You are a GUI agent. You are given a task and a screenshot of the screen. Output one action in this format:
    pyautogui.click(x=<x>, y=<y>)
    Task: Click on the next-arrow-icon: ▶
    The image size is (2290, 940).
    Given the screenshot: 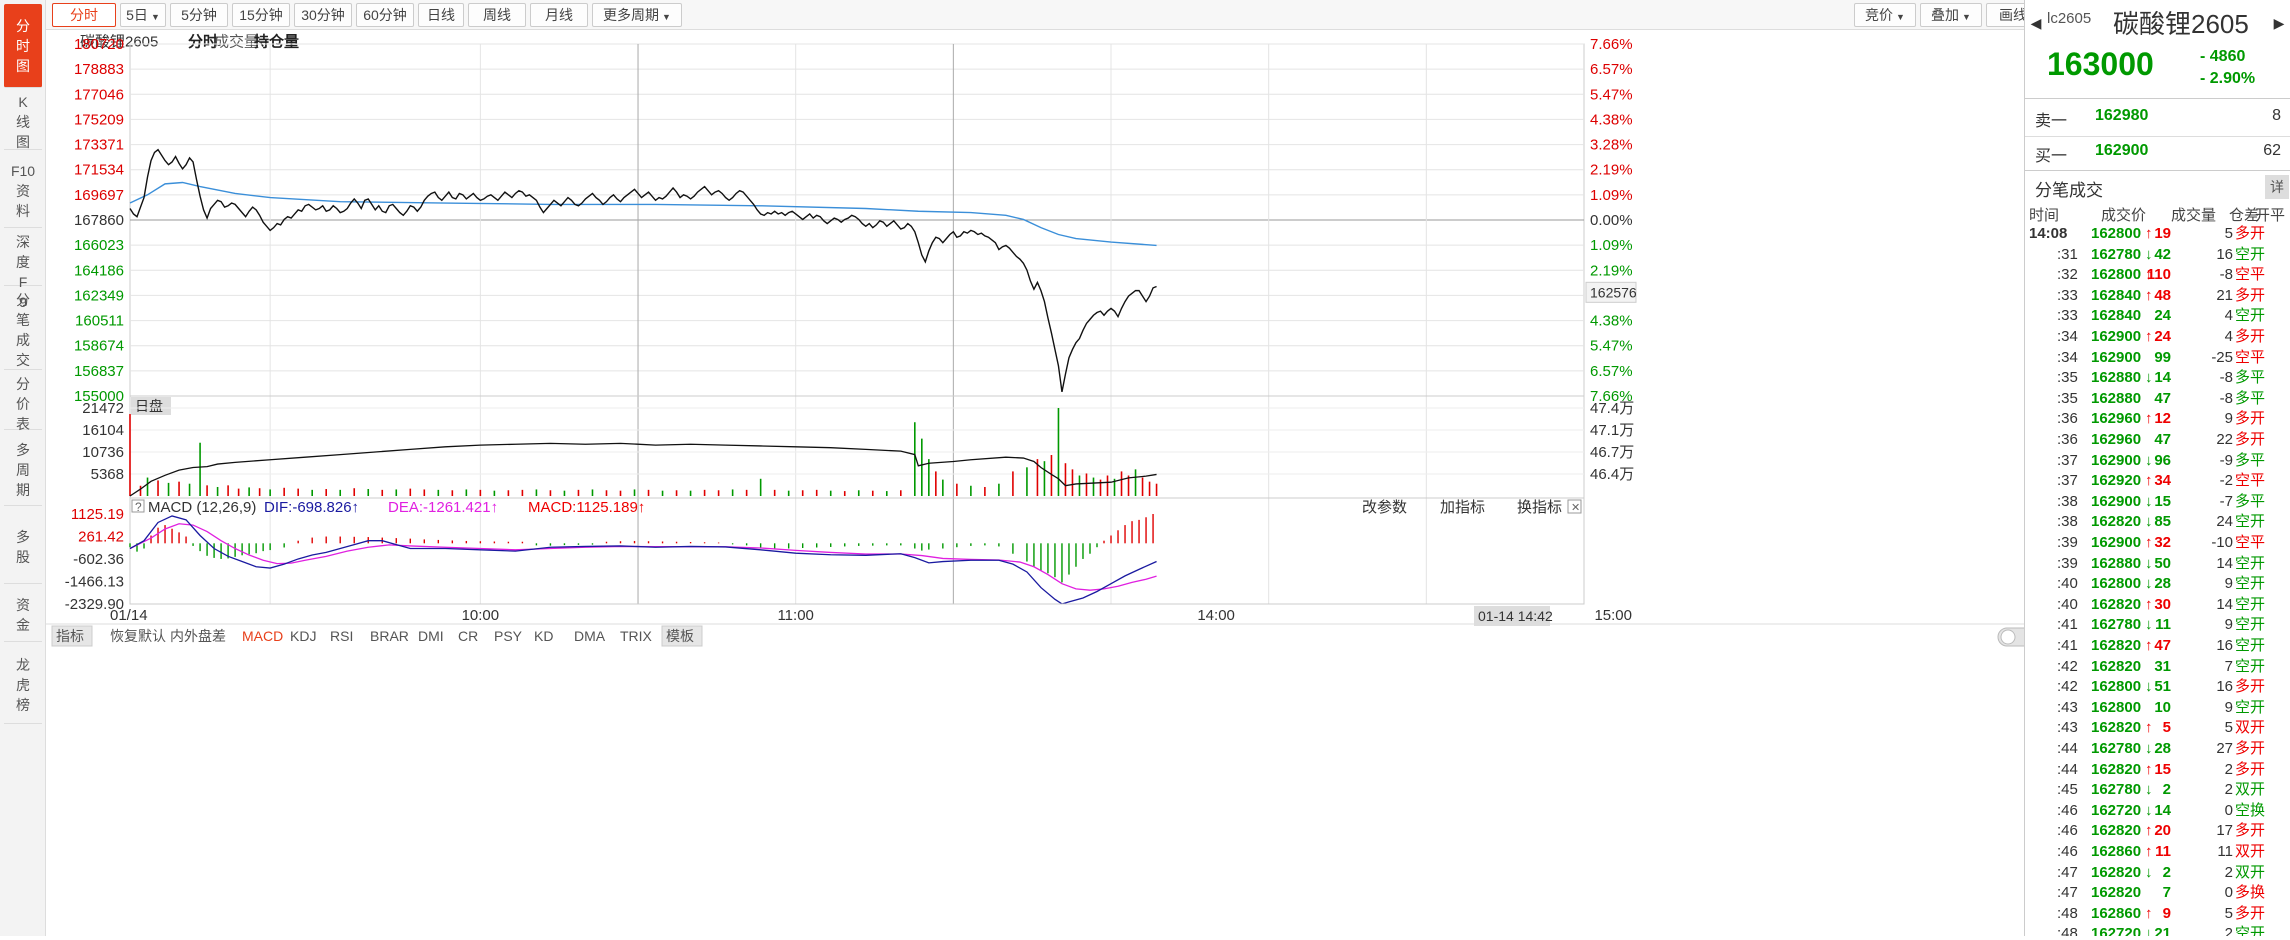 What is the action you would take?
    pyautogui.click(x=2279, y=23)
    